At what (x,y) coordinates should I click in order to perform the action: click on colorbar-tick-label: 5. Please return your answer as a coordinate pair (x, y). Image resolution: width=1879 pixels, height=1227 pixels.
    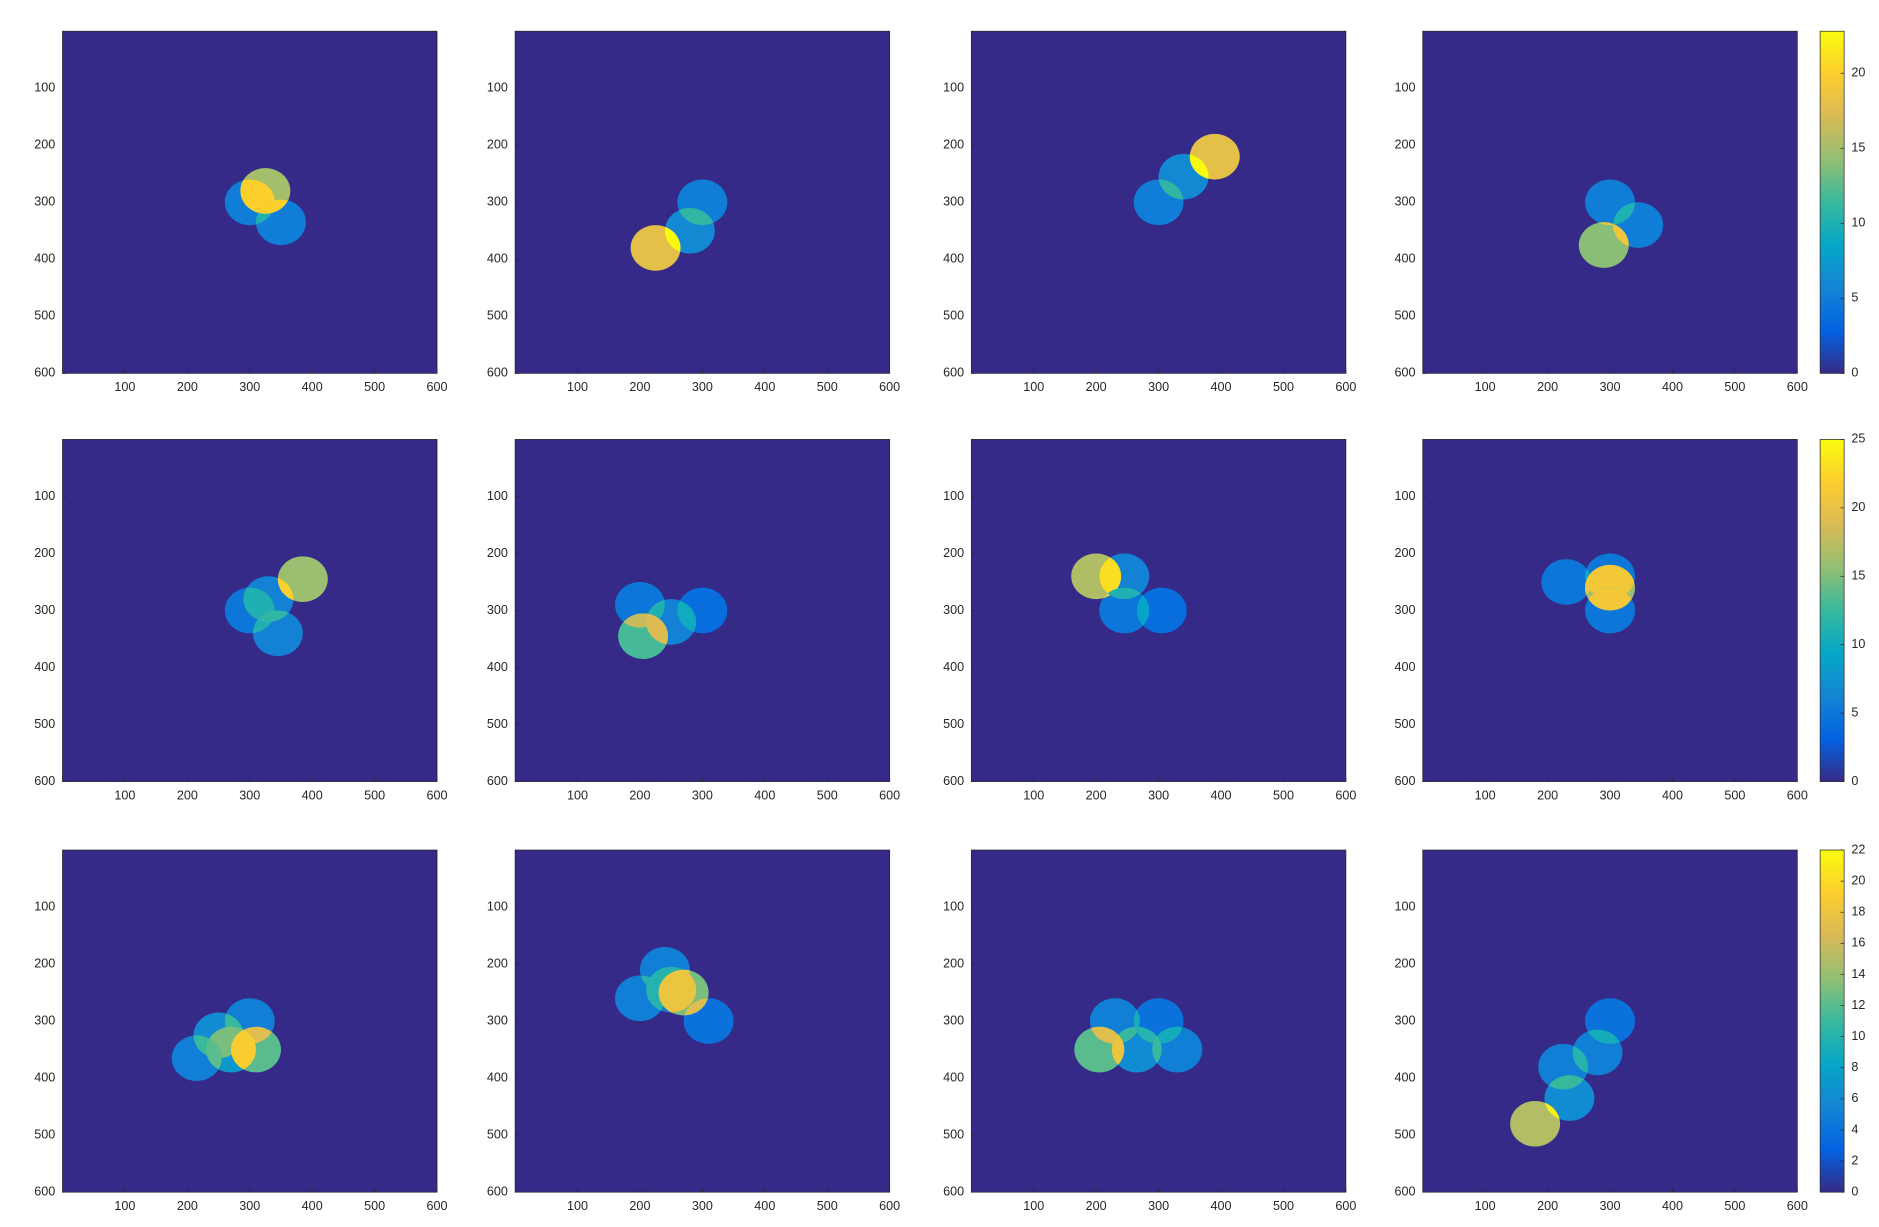
    Looking at the image, I should click on (1854, 712).